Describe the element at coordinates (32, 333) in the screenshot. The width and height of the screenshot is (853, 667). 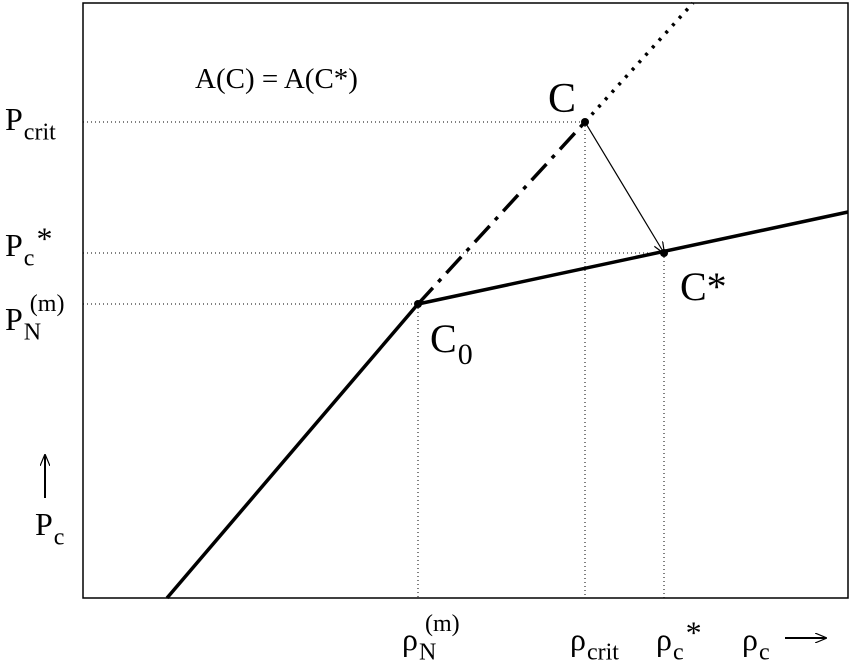
I see `y-label-sub: N` at that location.